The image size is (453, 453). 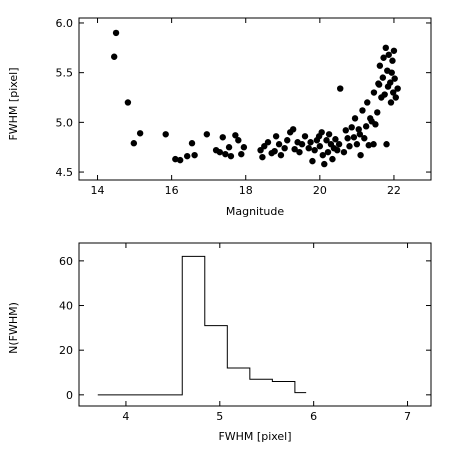 I want to click on histogram-x-tick-label: 5, so click(x=219, y=416).